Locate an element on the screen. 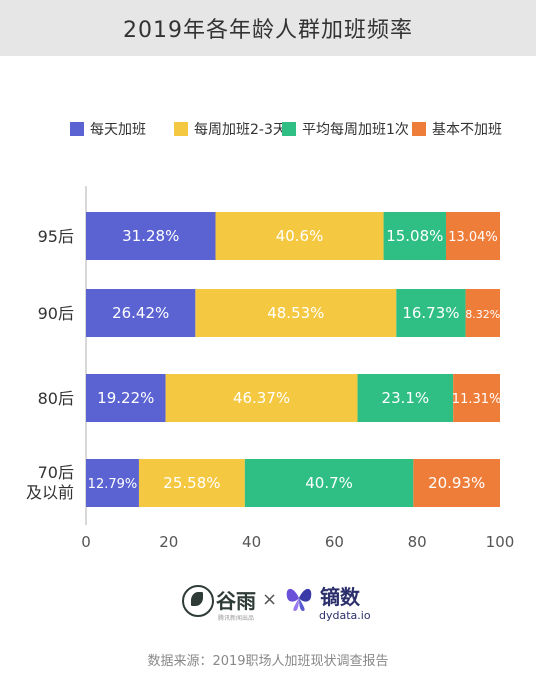 The height and width of the screenshot is (683, 536). legend-item-weekly-2-3: 每周加班2-3天 is located at coordinates (230, 129).